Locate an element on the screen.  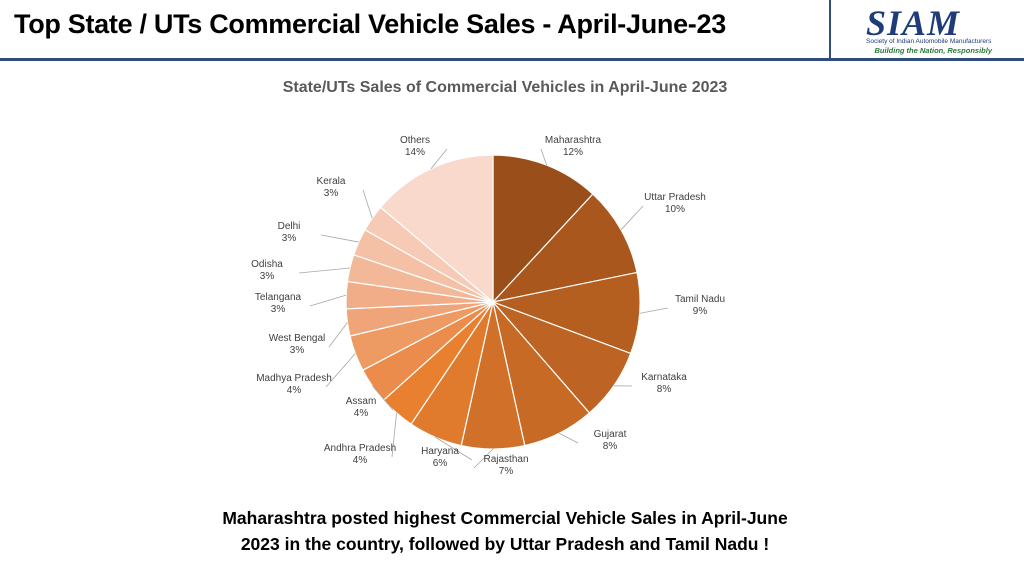
slice-value-karnataka: 8% is located at coordinates (664, 389).